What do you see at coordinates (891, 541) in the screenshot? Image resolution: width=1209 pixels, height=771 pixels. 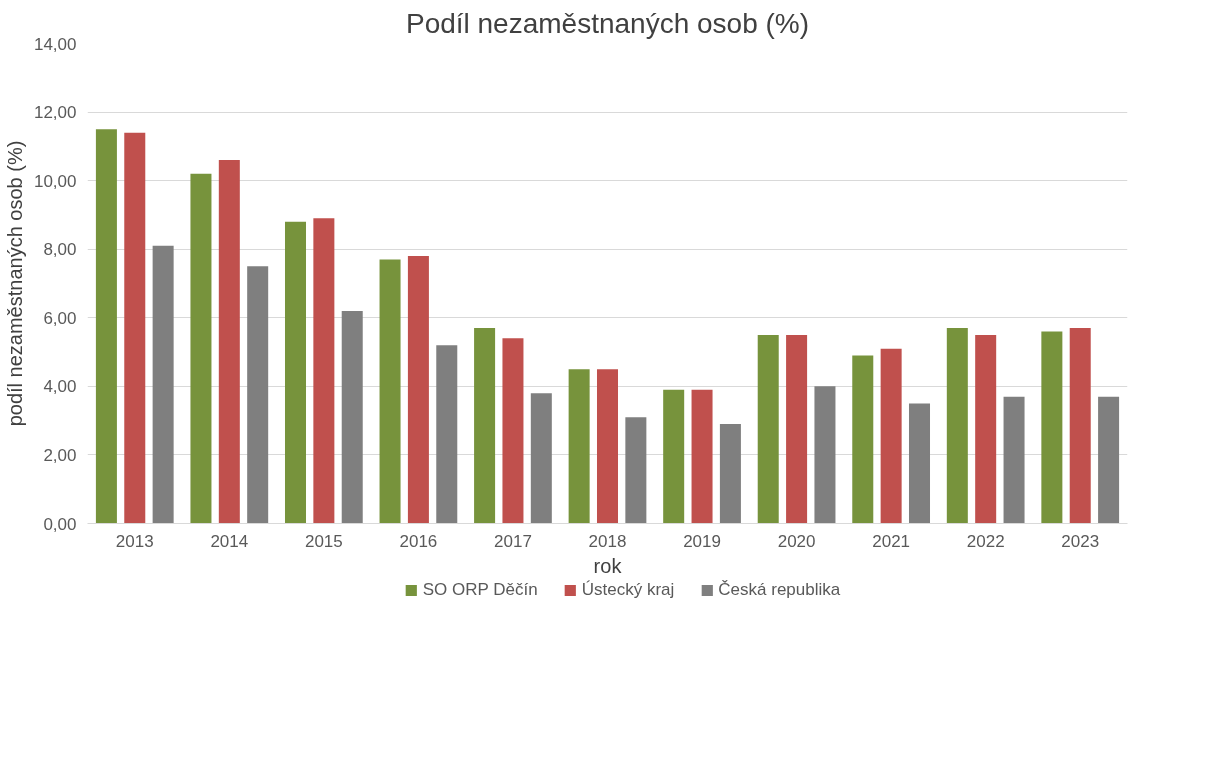 I see `x-tick-label: 2021` at bounding box center [891, 541].